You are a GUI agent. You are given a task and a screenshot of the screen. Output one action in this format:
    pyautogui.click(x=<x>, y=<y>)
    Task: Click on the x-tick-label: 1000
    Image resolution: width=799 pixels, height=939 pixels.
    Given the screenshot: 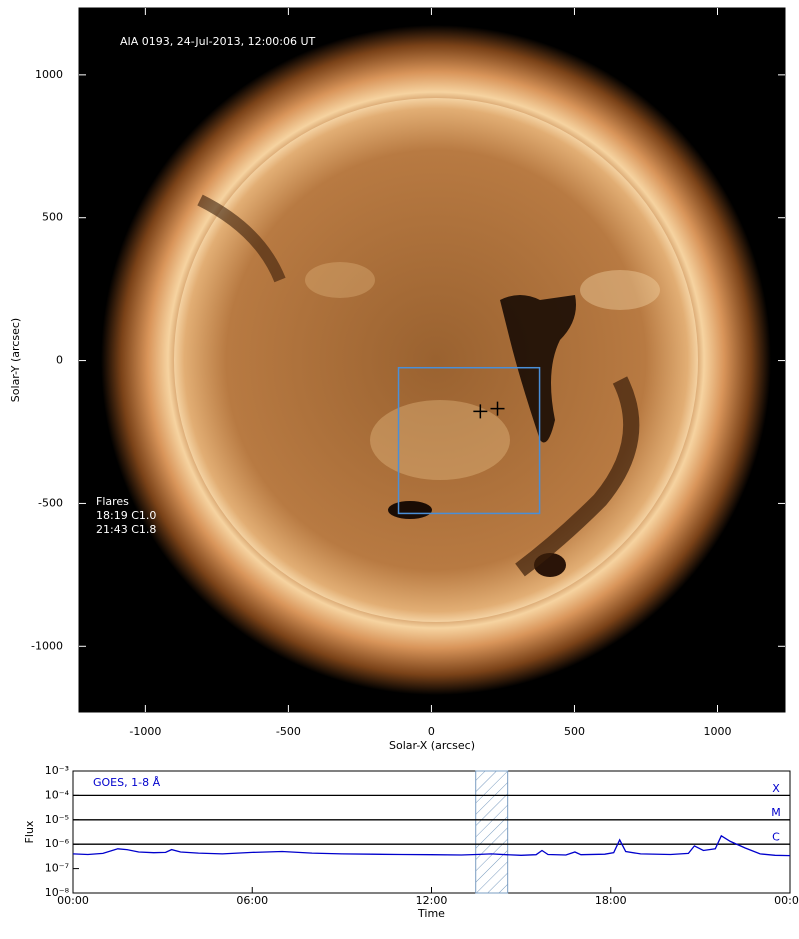 What is the action you would take?
    pyautogui.click(x=717, y=731)
    